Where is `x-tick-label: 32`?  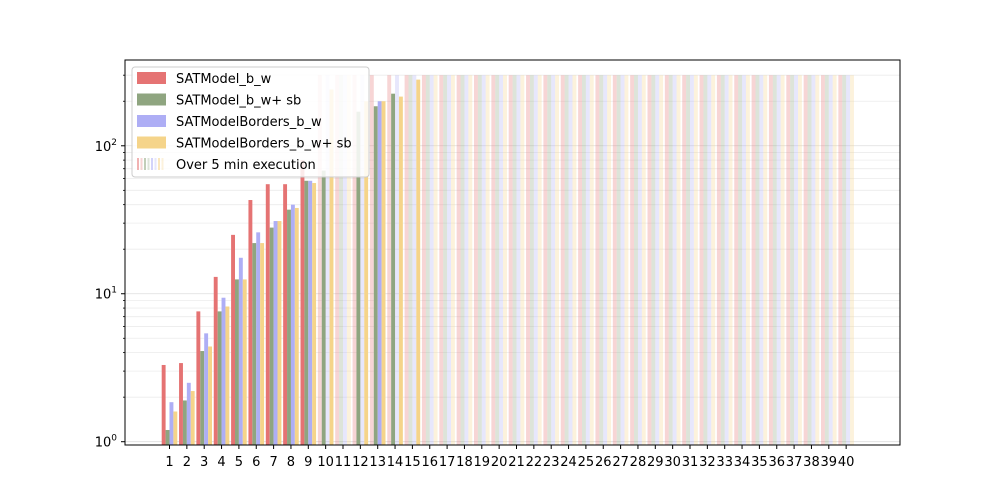 x-tick-label: 32 is located at coordinates (707, 462).